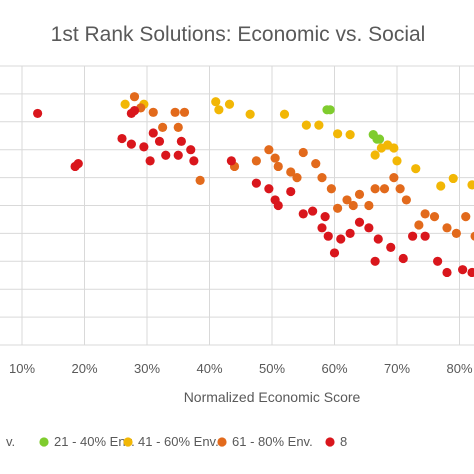  I want to click on x-axis-label: Normalized Economic Score, so click(272, 397).